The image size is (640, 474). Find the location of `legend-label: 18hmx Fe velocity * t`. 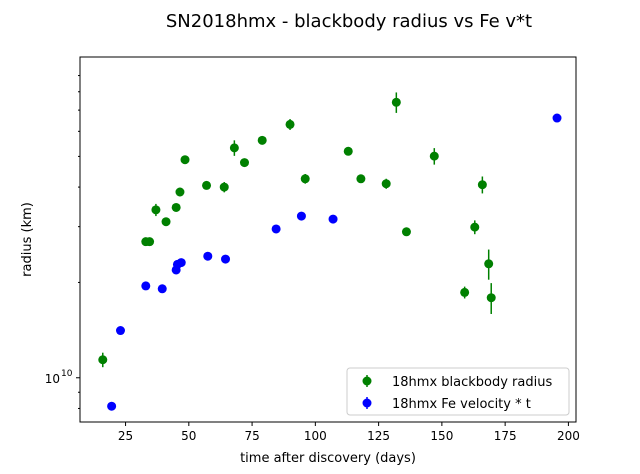

legend-label: 18hmx Fe velocity * t is located at coordinates (461, 404).